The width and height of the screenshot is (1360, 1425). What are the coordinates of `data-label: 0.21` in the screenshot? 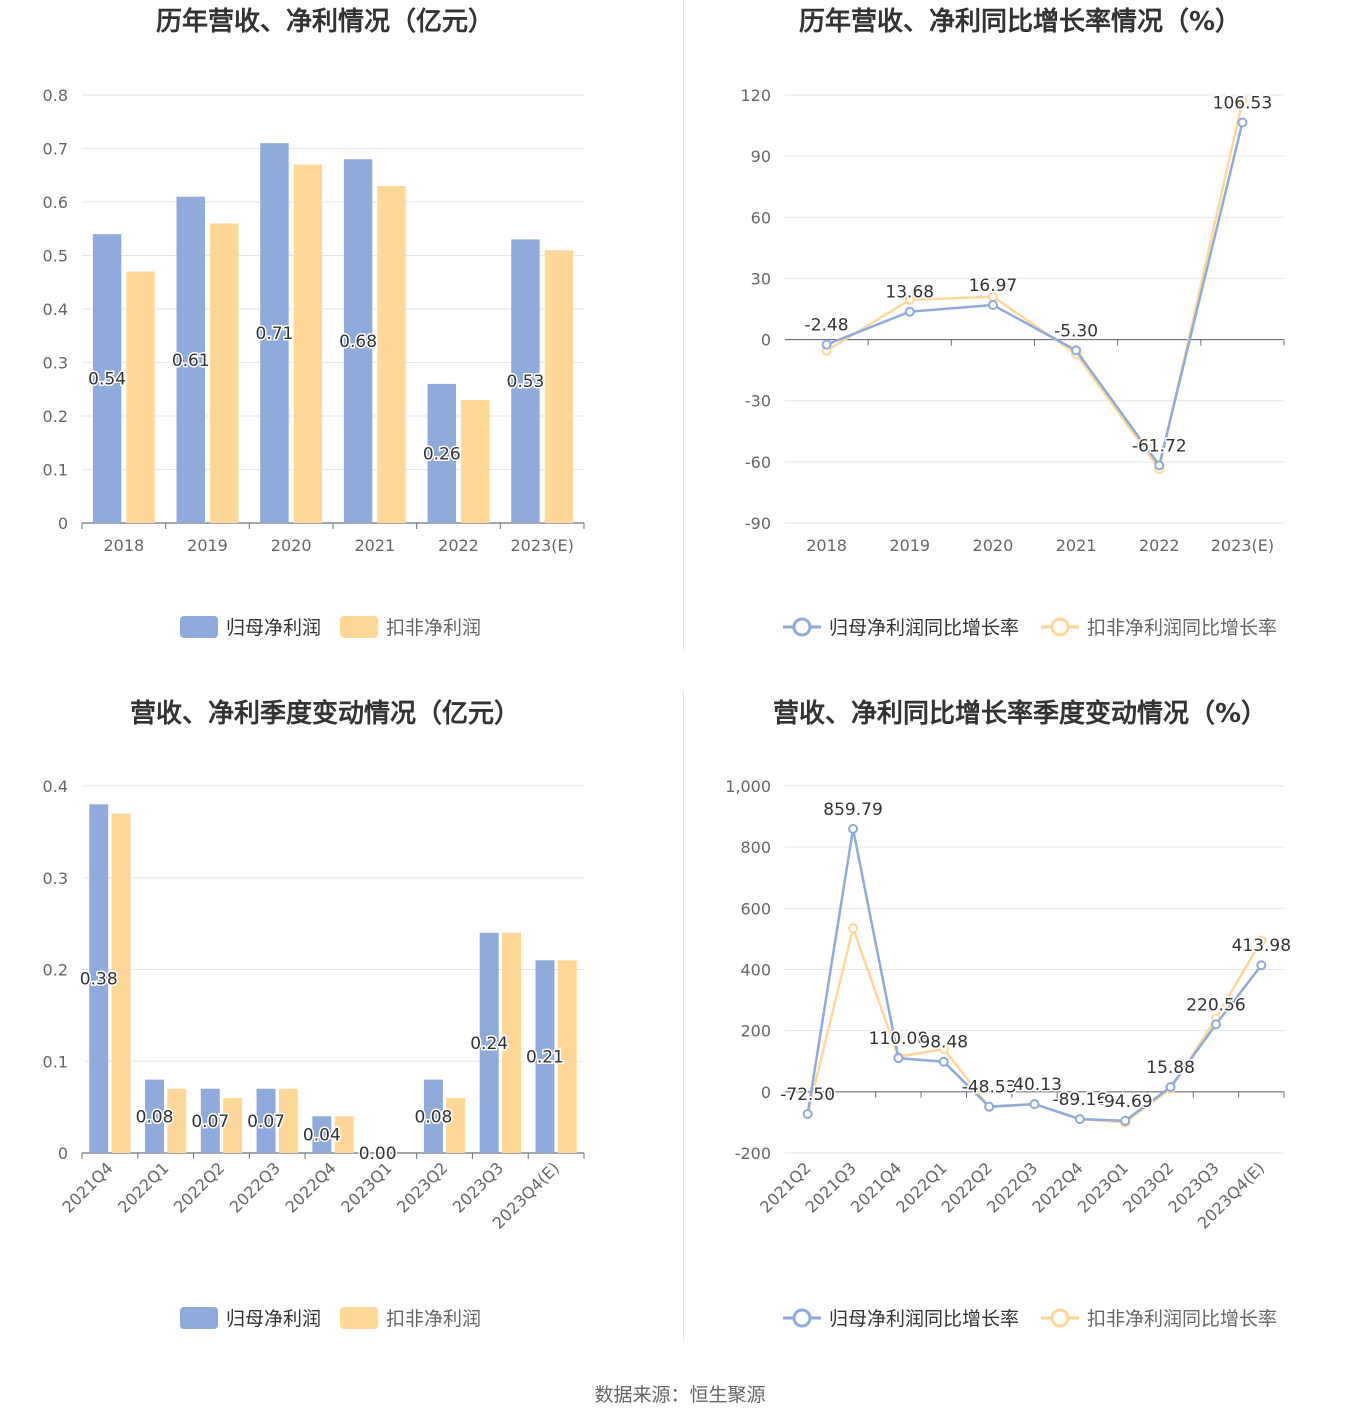 It's located at (545, 1058).